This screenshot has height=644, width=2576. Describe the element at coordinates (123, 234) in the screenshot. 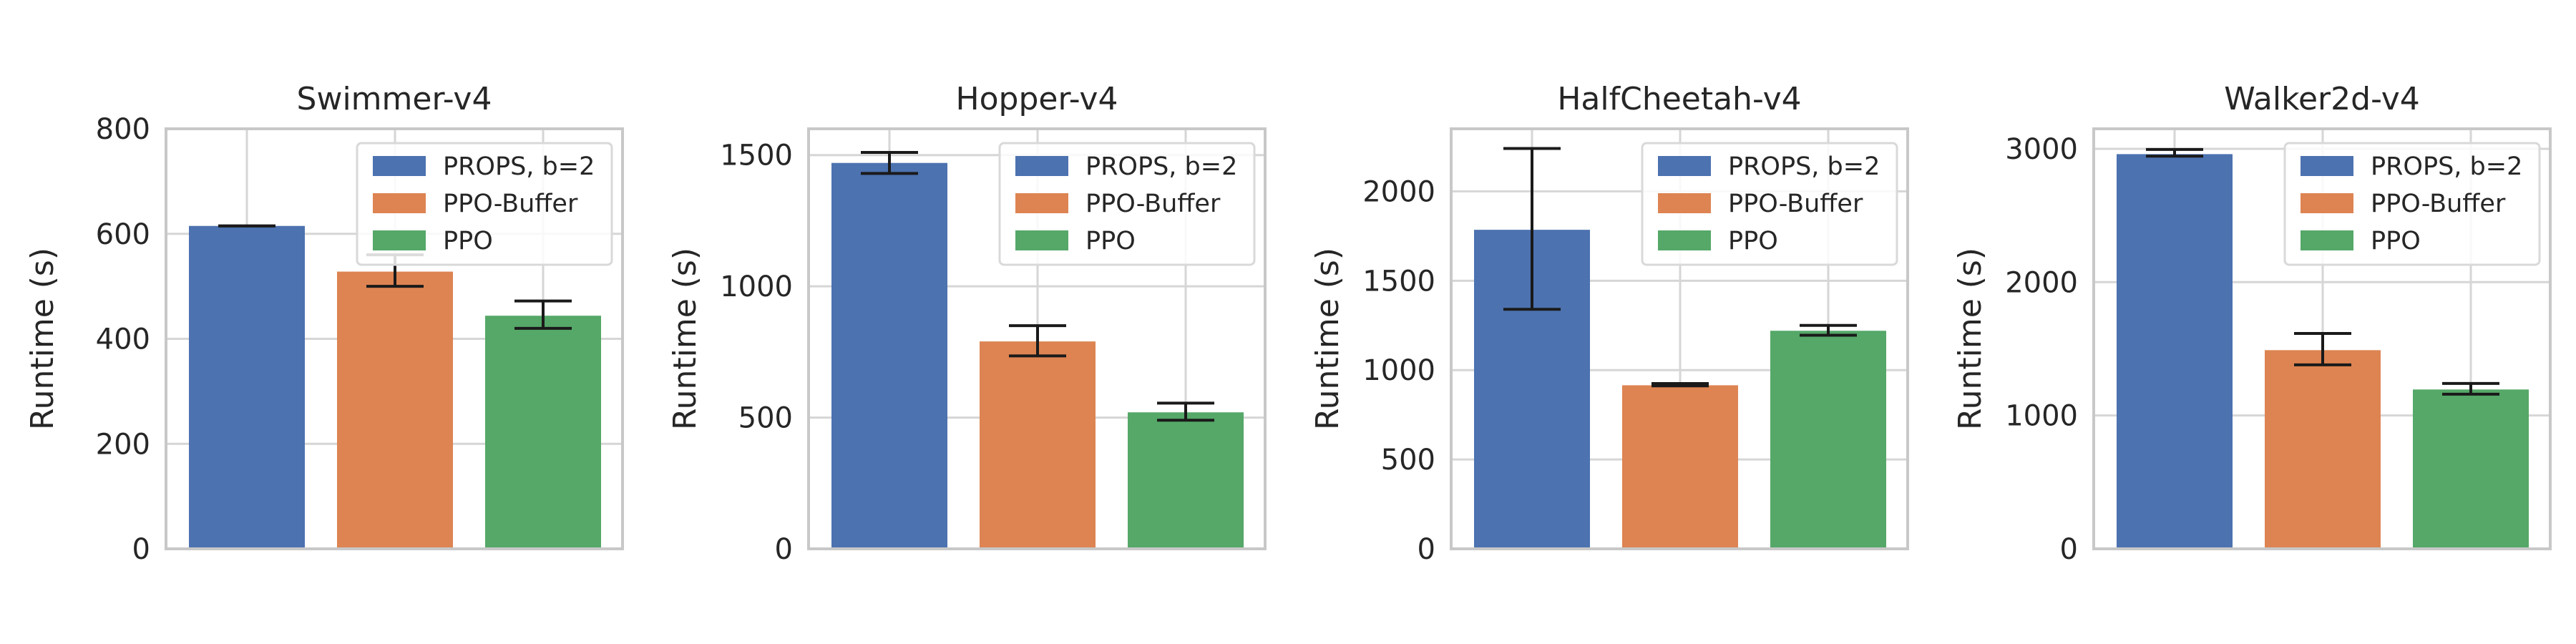

I see `y-tick-label: 600` at that location.